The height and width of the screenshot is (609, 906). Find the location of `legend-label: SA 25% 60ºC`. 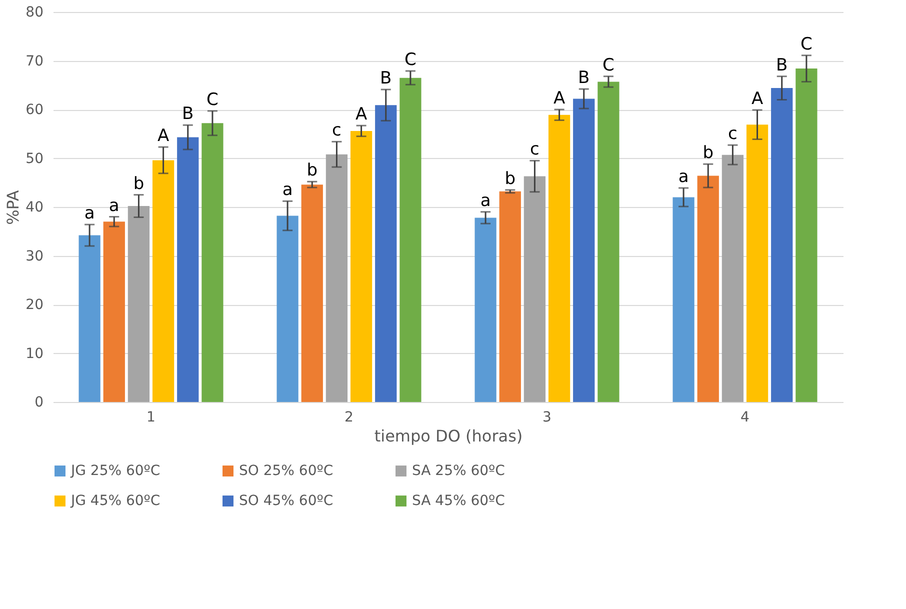

legend-label: SA 25% 60ºC is located at coordinates (459, 471).